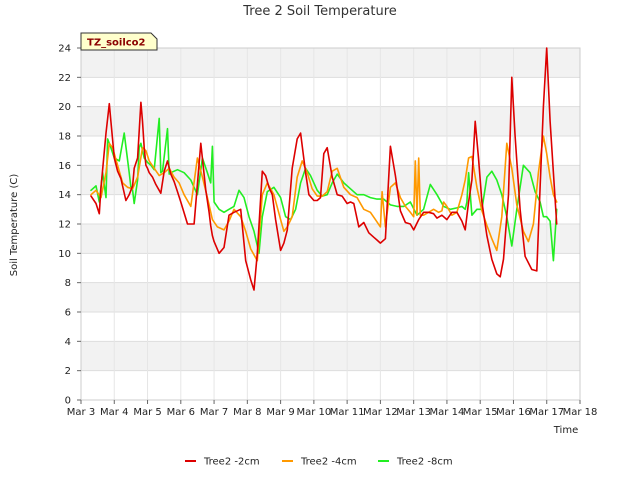  What do you see at coordinates (64, 49) in the screenshot?
I see `y-tick-label: 24` at bounding box center [64, 49].